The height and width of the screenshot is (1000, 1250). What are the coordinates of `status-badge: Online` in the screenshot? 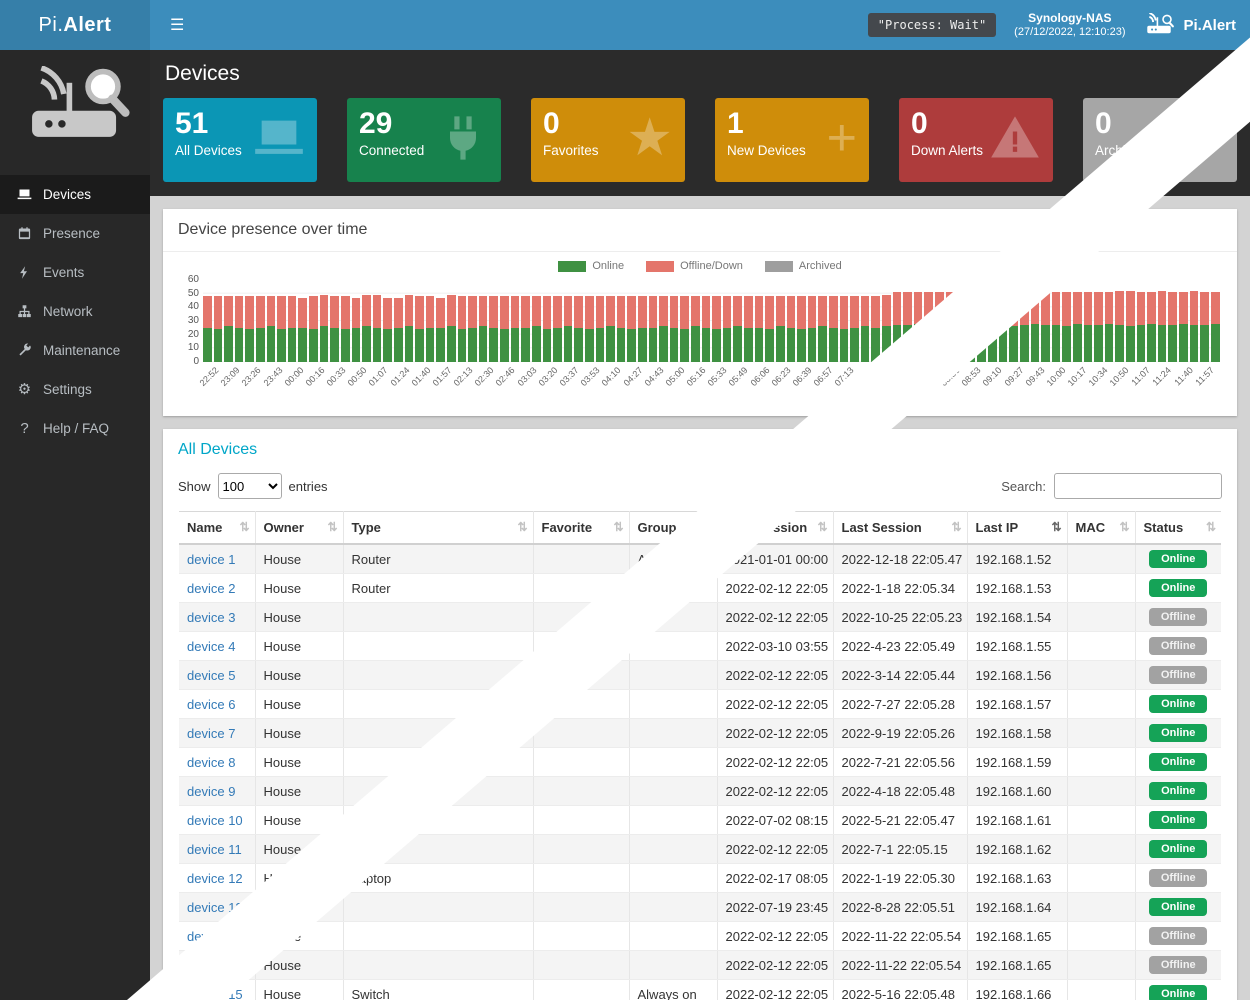 It's located at (1178, 733).